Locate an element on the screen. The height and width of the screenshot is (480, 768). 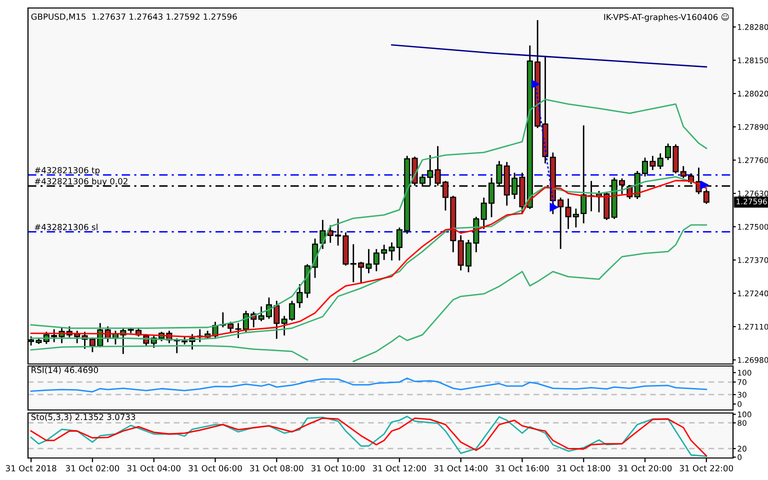
x-tick-label: 31 Oct 16:00 is located at coordinates (522, 468).